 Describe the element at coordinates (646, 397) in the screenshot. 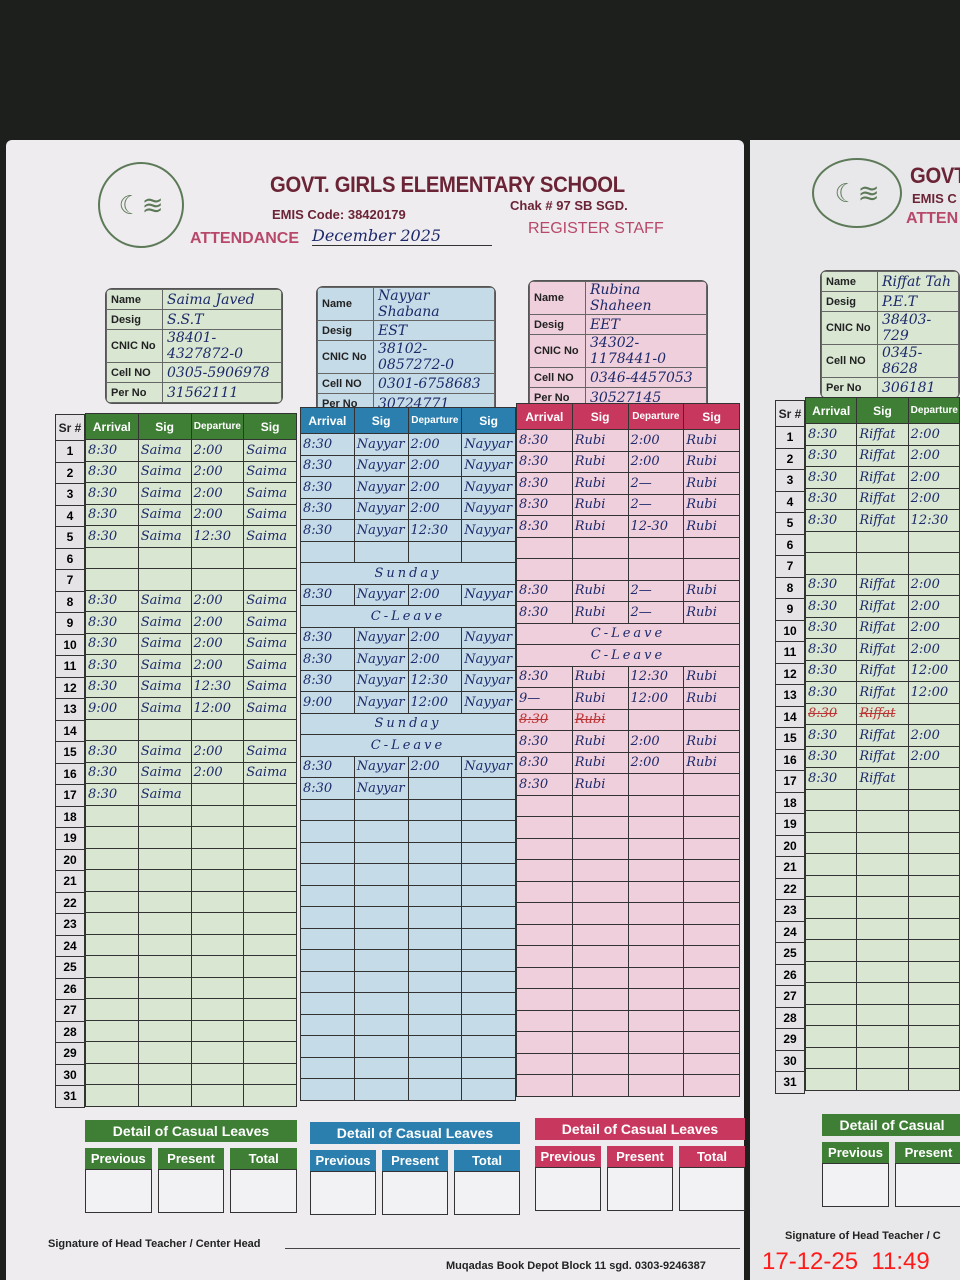

I see `staff-per: 30527145` at that location.